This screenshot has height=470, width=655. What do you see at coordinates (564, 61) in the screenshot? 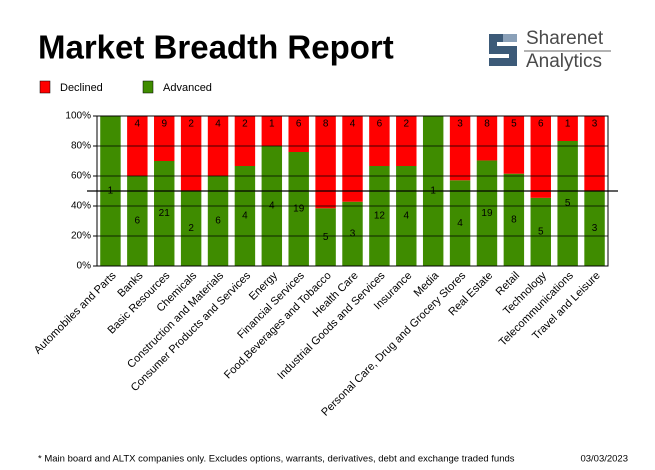
I see `brand-tagline: Analytics` at bounding box center [564, 61].